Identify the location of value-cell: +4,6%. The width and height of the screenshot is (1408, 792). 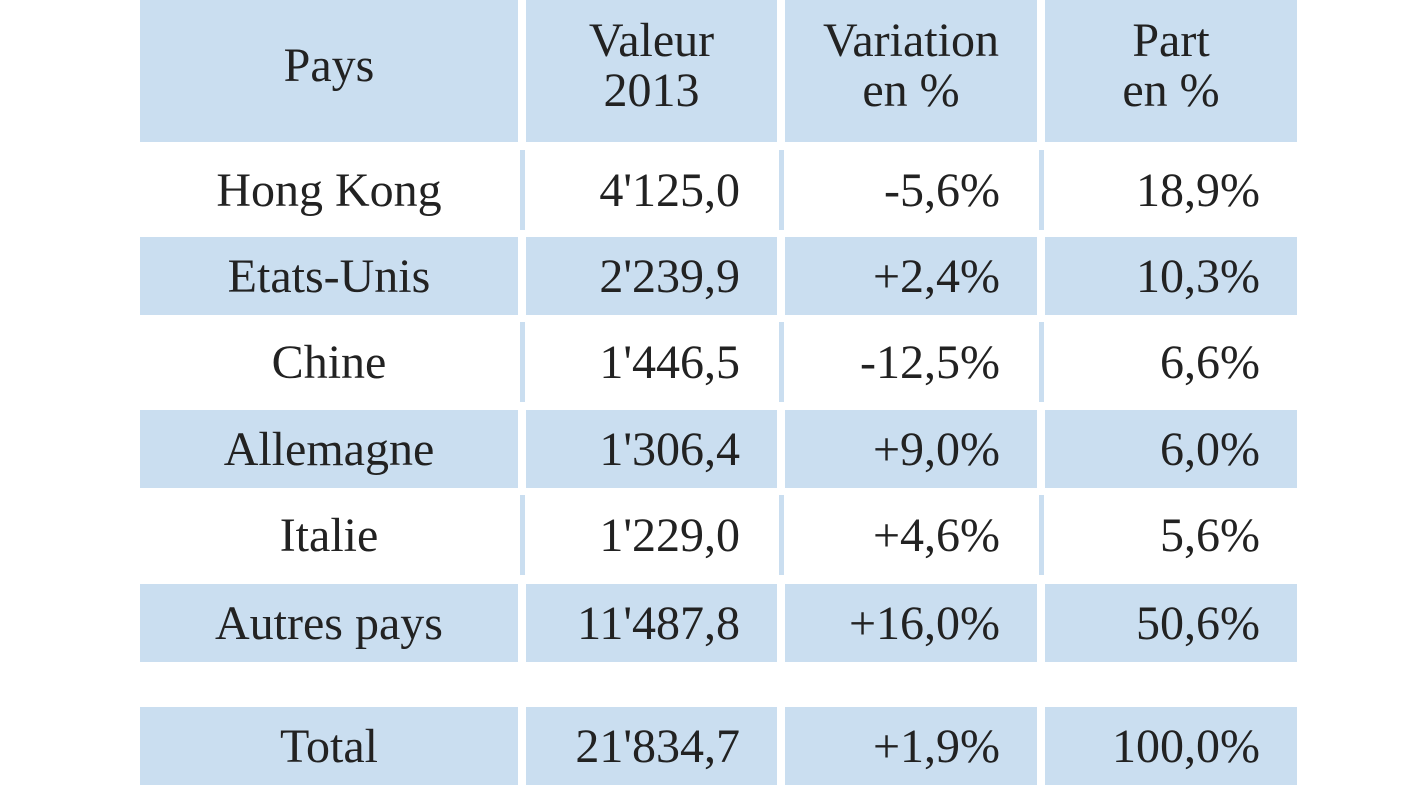
(936, 535).